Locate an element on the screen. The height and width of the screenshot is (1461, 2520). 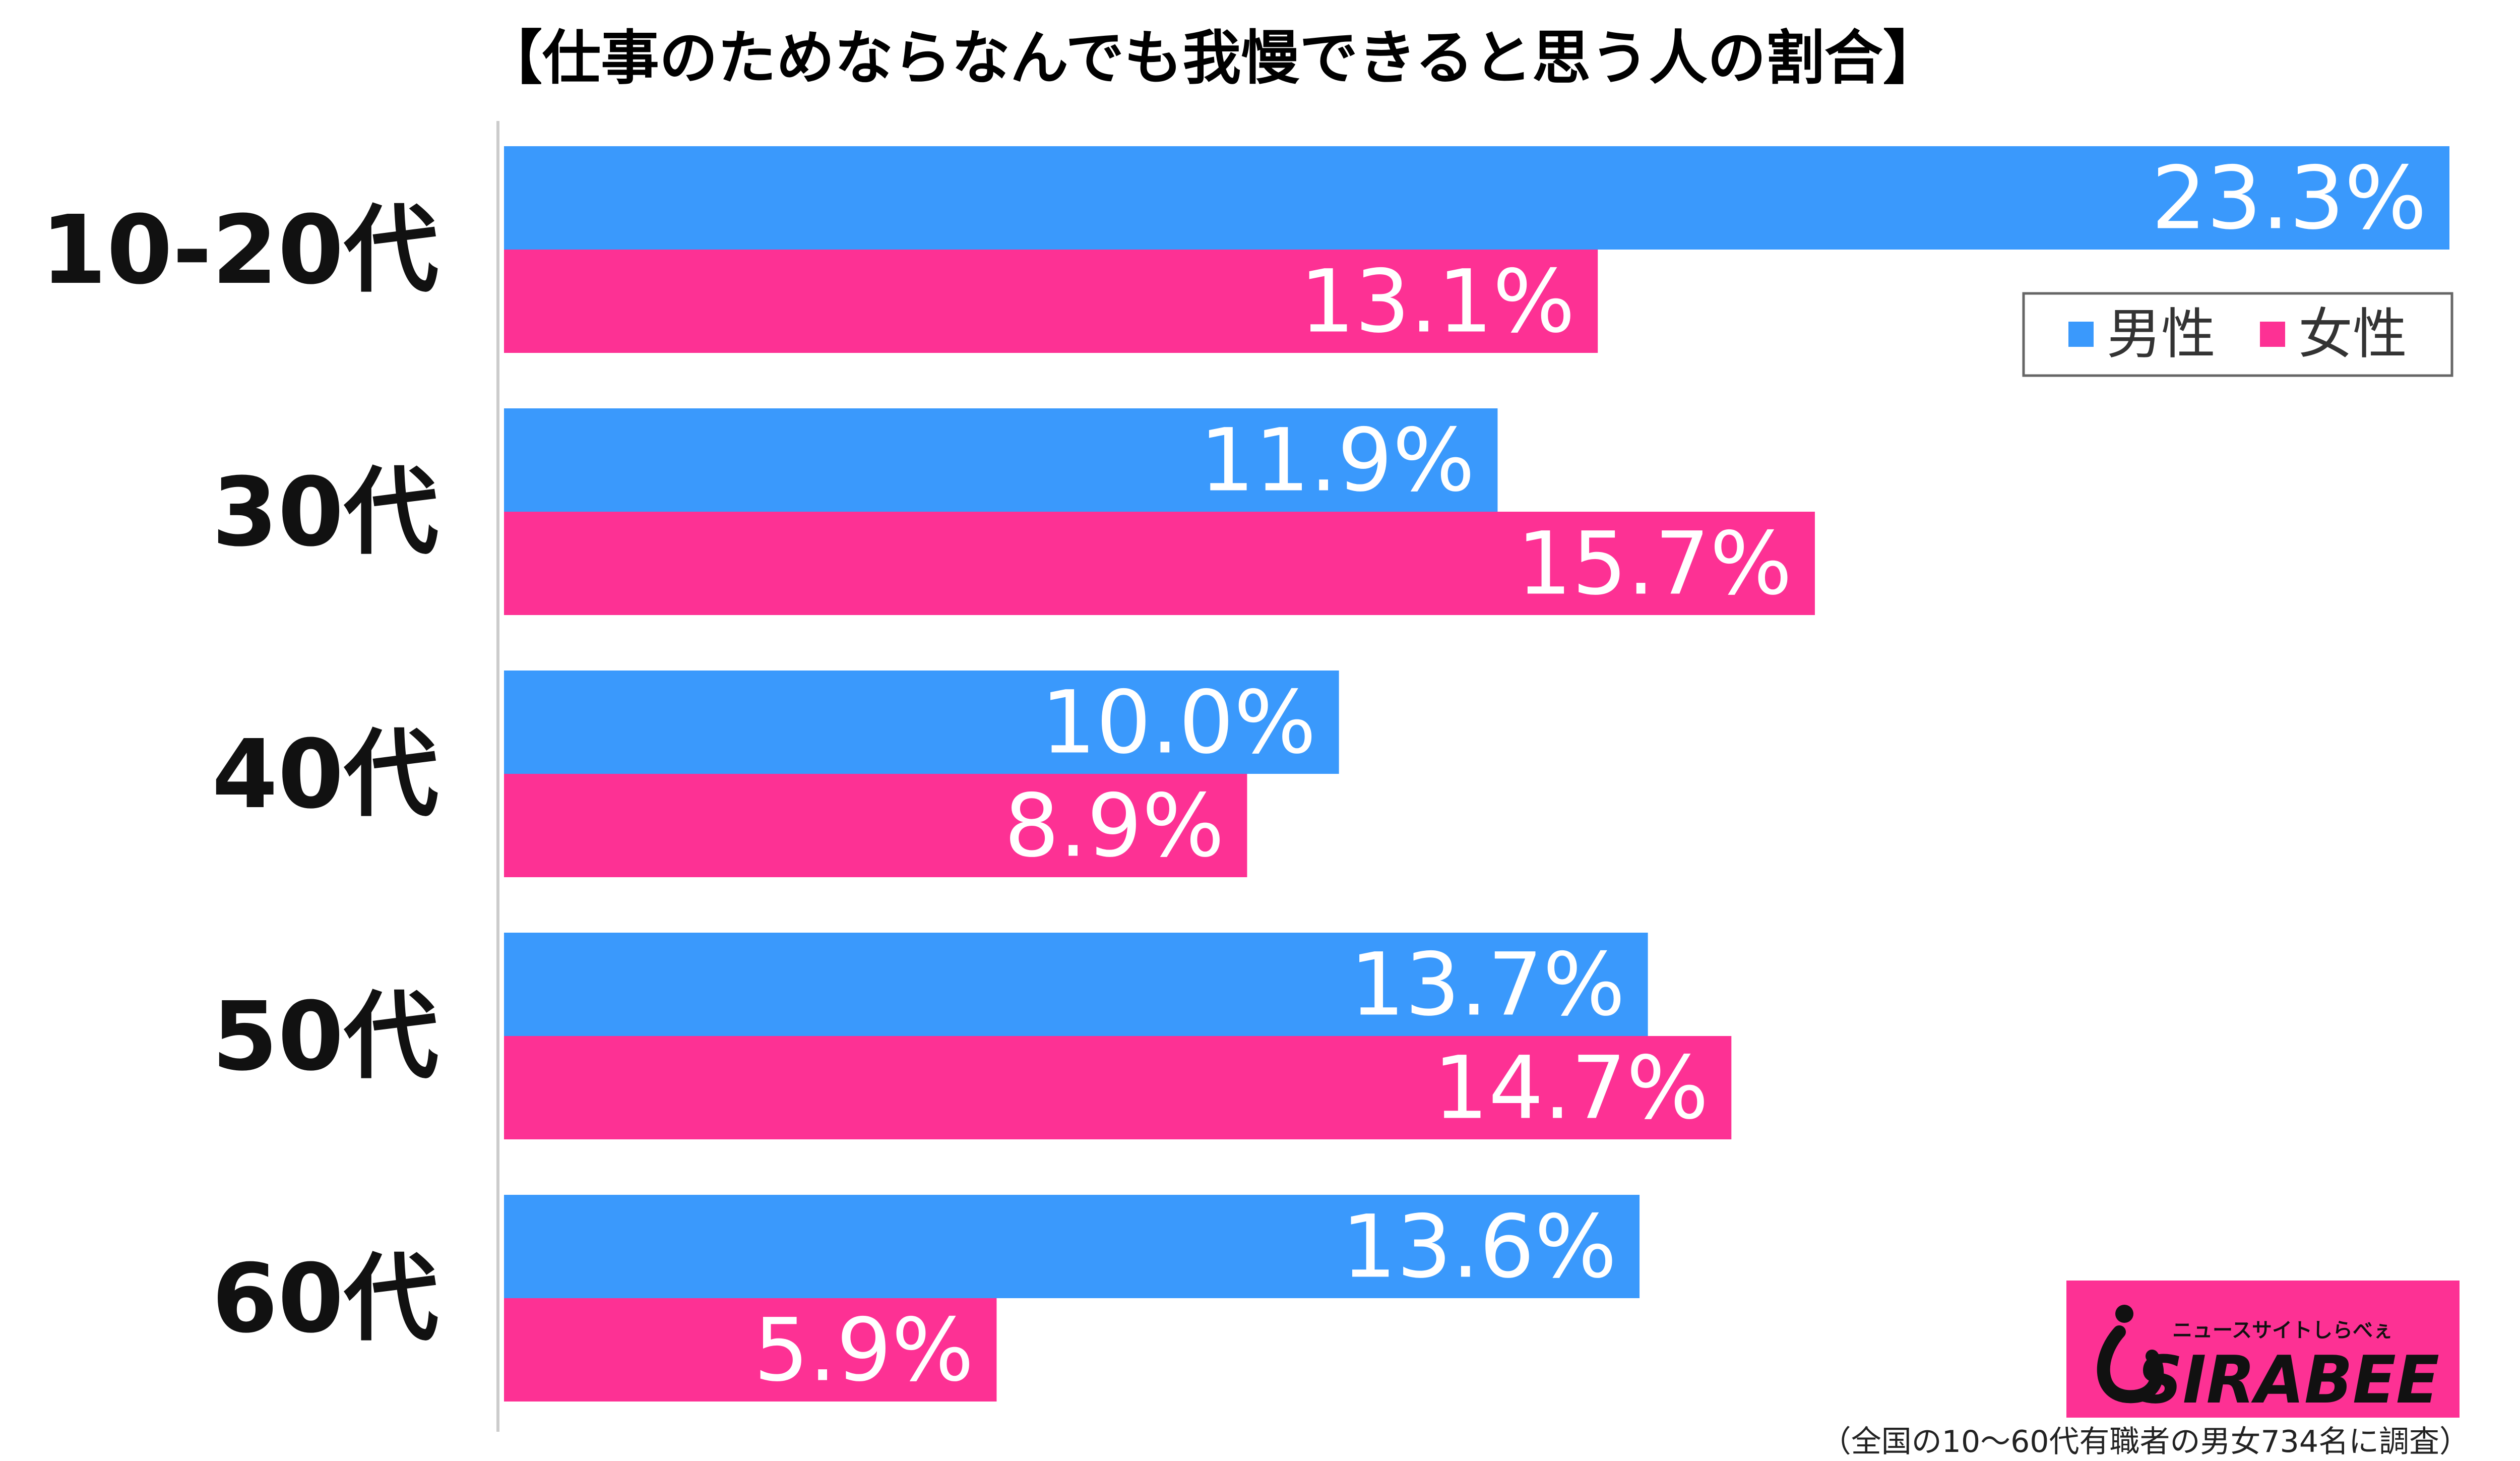
logo-name: SIRABEE is located at coordinates (2288, 1380).